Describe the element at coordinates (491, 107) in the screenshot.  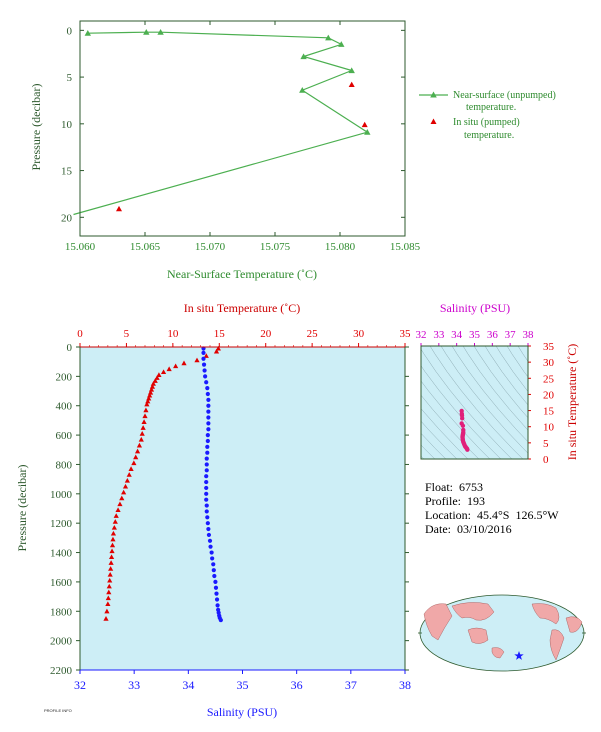
I see `legend-near-surface-label-2: temperature.` at that location.